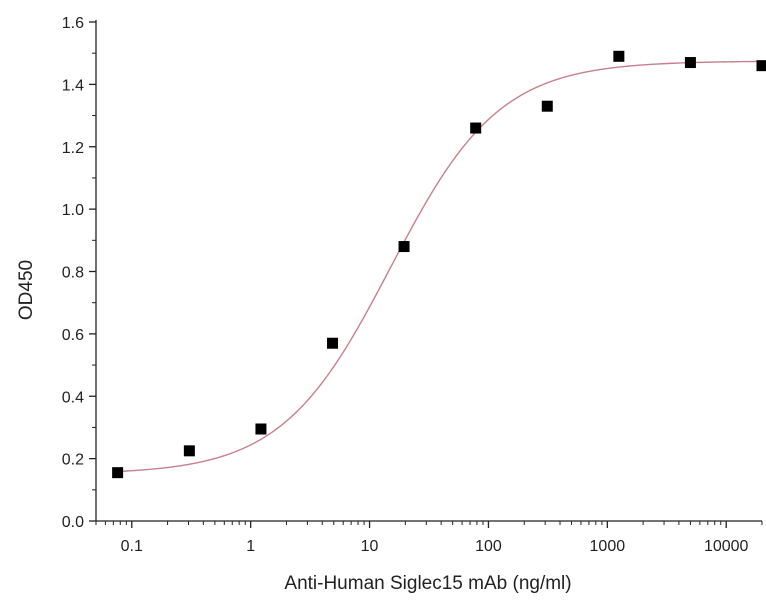 Image resolution: width=766 pixels, height=605 pixels. Describe the element at coordinates (73, 460) in the screenshot. I see `y-tick-label: 0.2` at that location.